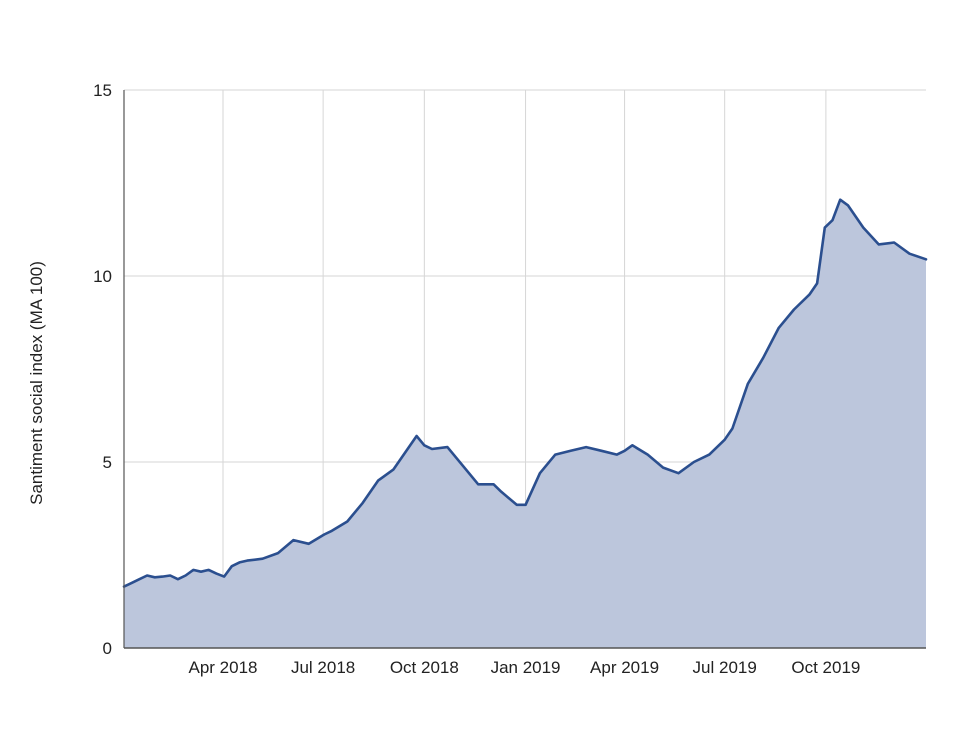  What do you see at coordinates (424, 667) in the screenshot?
I see `x-tick-label: Oct 2018` at bounding box center [424, 667].